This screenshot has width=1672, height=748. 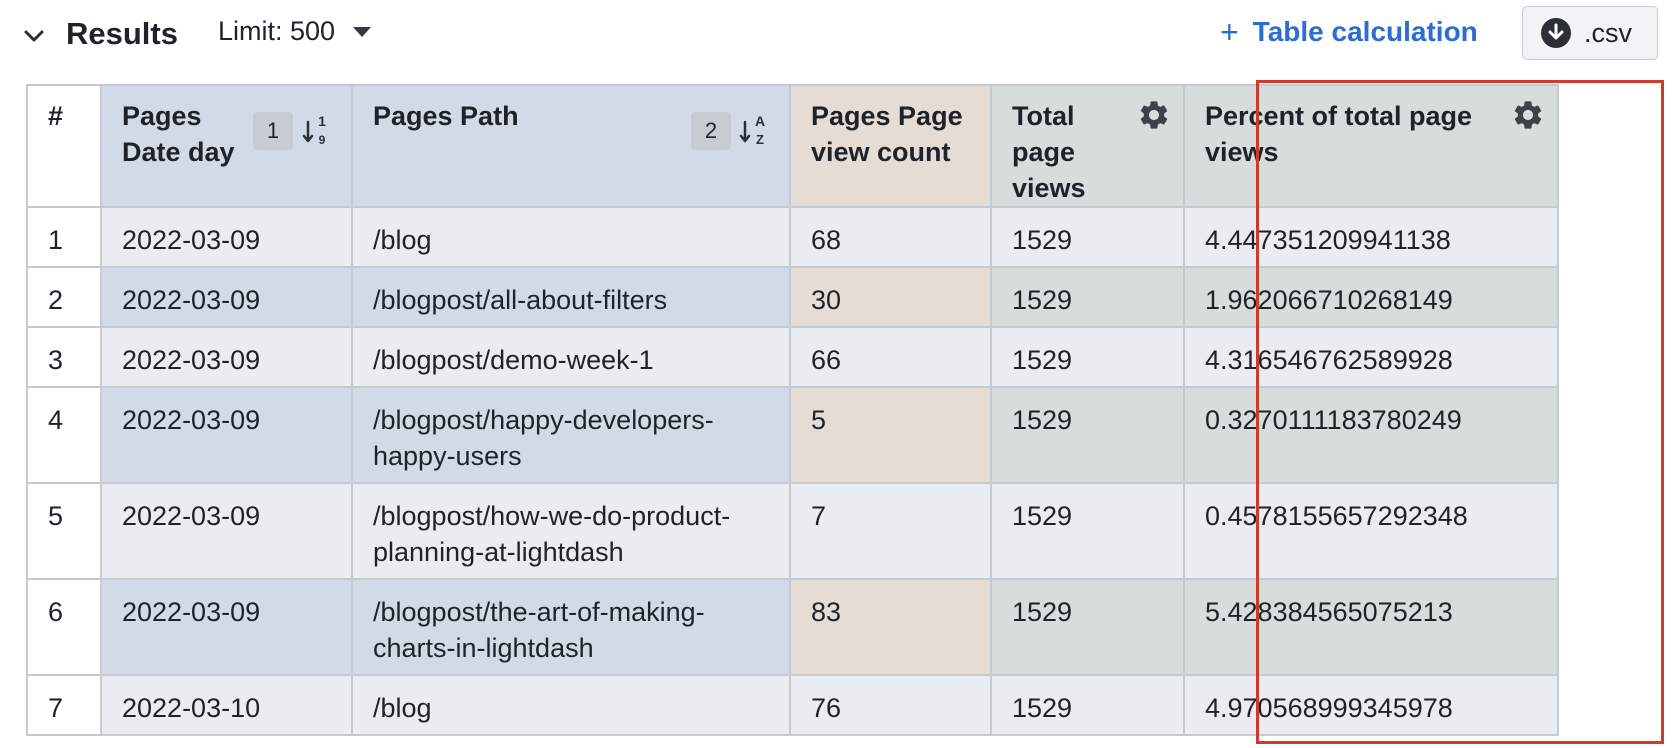 I want to click on cell-percent: 1.962066710268149, so click(x=1371, y=297).